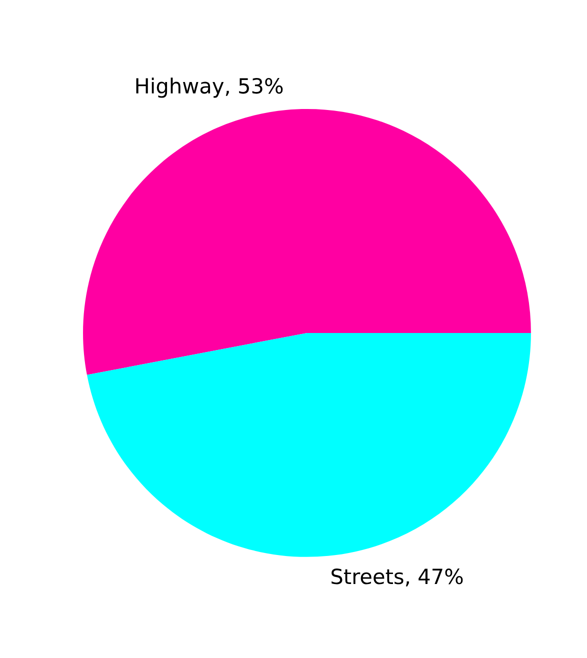 This screenshot has height=658, width=587. What do you see at coordinates (209, 88) in the screenshot?
I see `slice-label: Highway, 53%` at bounding box center [209, 88].